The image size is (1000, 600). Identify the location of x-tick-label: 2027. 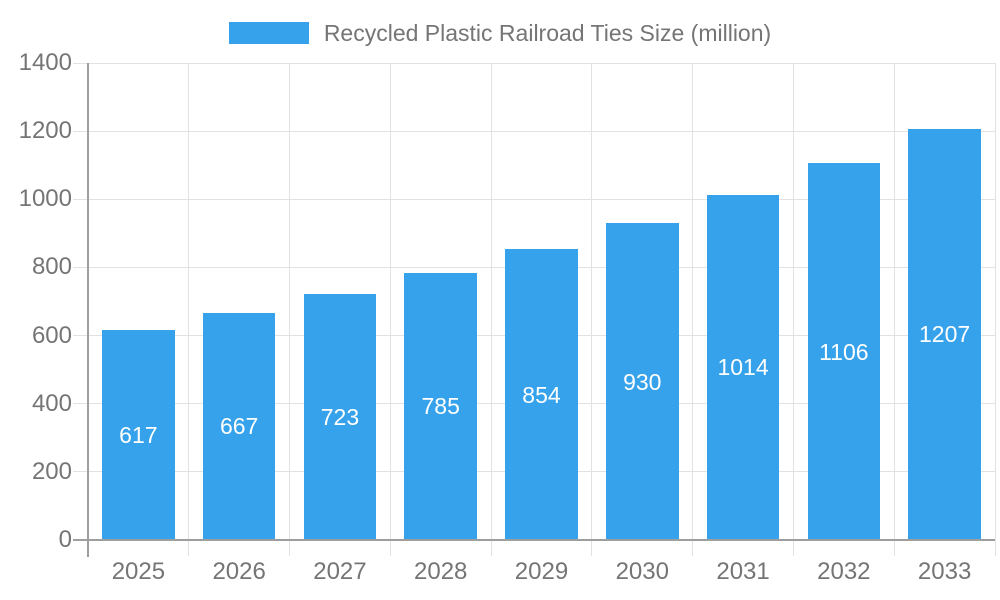
(340, 571).